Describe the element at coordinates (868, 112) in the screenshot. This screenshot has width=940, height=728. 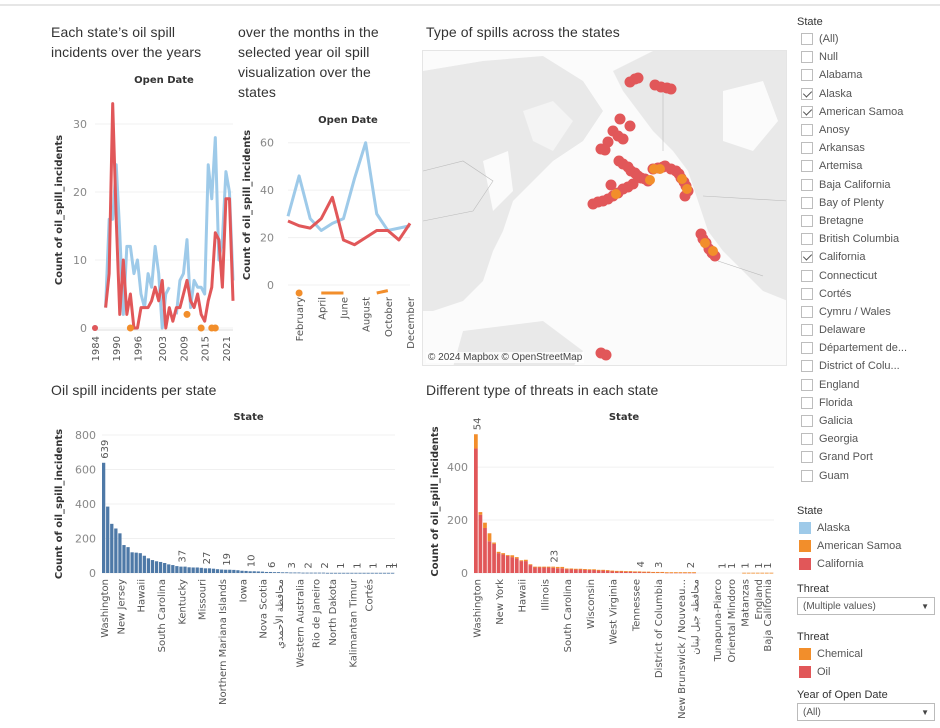
I see `state-filter-item: American Samoa` at that location.